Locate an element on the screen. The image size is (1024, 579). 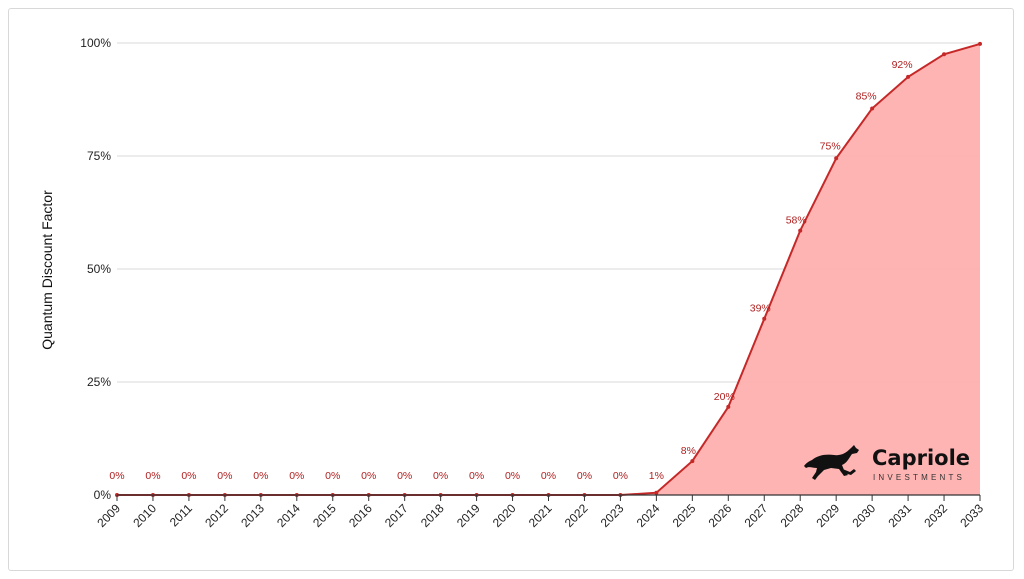
y-tick-label: 25% is located at coordinates (99, 382).